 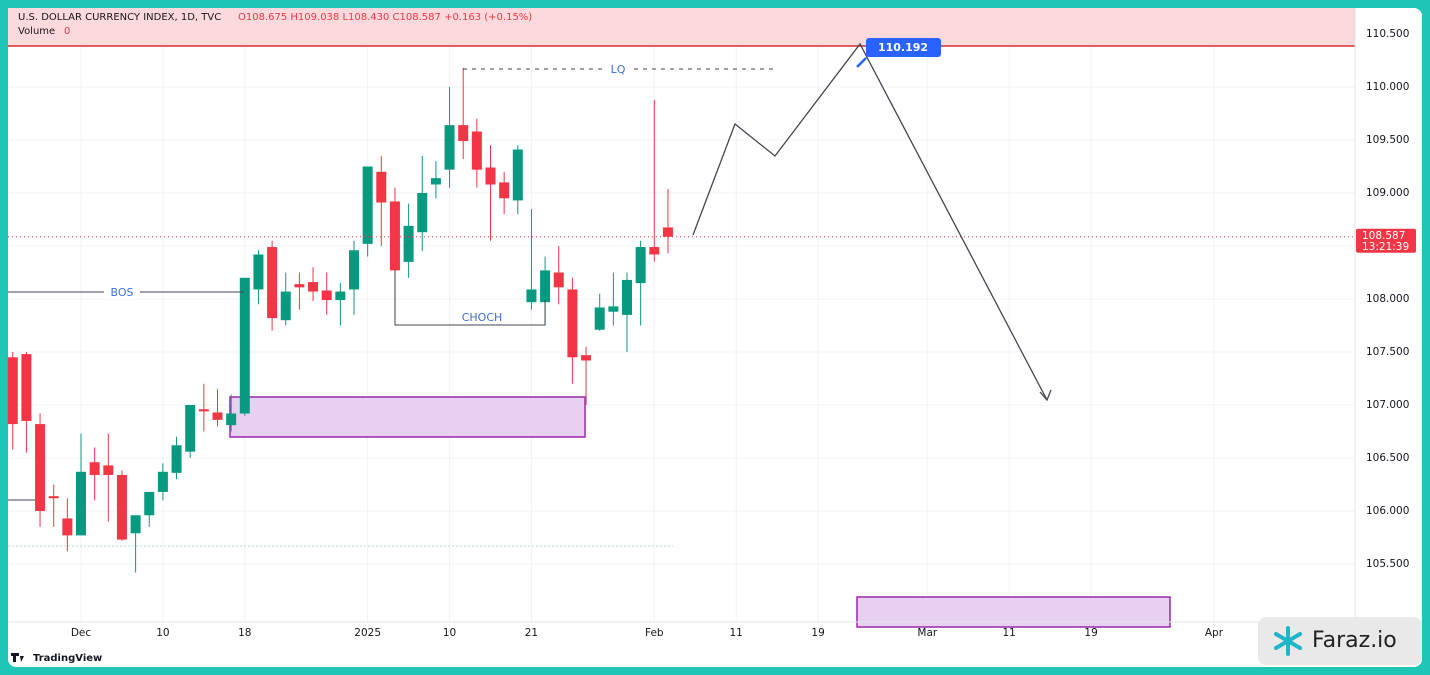 I want to click on price-badge, so click(x=1386, y=240).